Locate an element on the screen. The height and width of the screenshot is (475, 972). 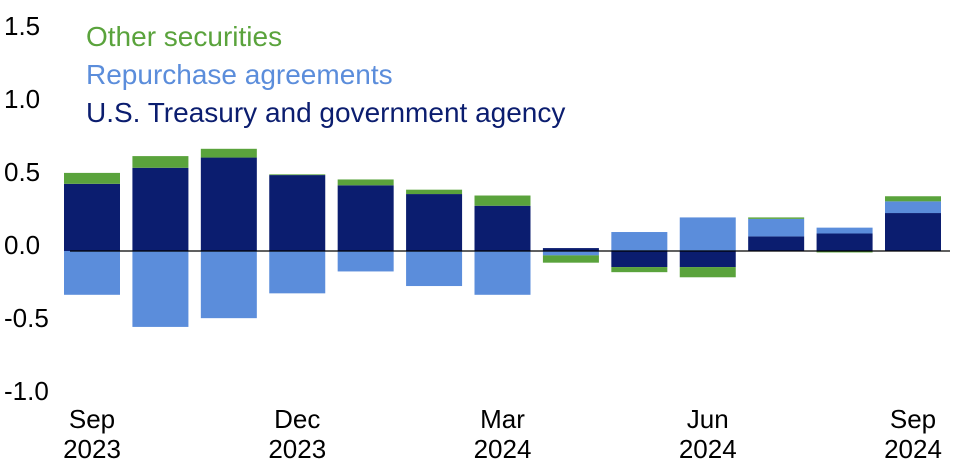
x-tick-label: Dec 2023 is located at coordinates (297, 434).